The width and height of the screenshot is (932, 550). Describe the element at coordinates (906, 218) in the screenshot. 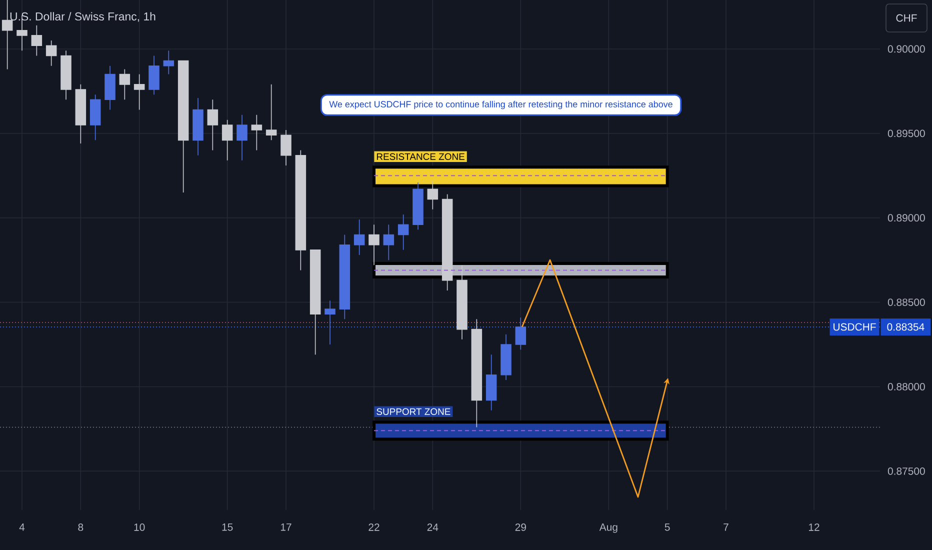

I see `y-tick-label: 0.89000` at that location.